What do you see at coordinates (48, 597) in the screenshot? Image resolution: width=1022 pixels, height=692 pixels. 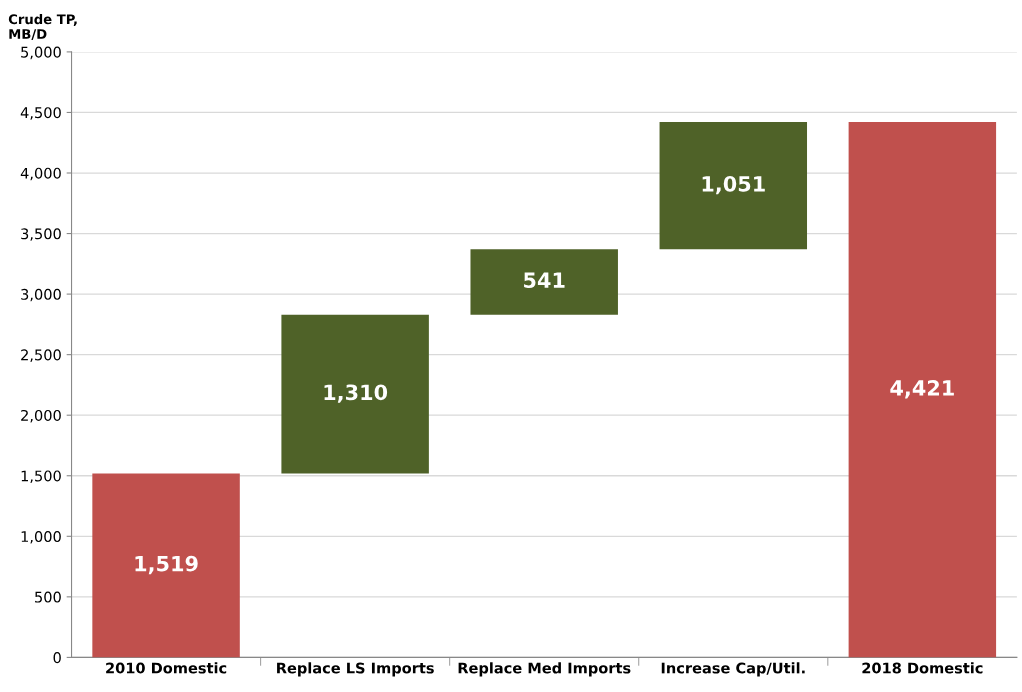 I see `y-tick-label: 500` at bounding box center [48, 597].